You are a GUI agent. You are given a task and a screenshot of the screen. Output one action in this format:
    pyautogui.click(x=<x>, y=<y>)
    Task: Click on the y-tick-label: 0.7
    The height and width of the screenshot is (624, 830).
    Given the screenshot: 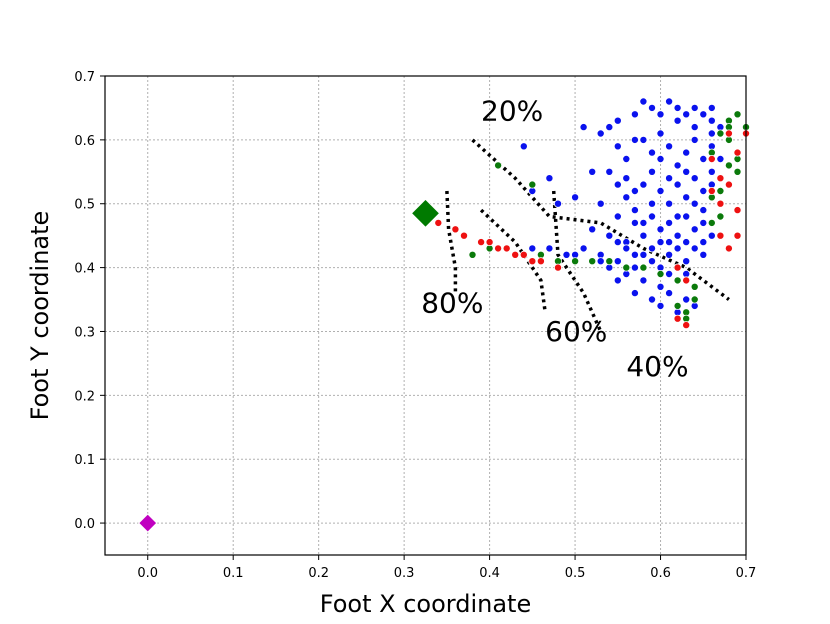 What is the action you would take?
    pyautogui.click(x=84, y=77)
    